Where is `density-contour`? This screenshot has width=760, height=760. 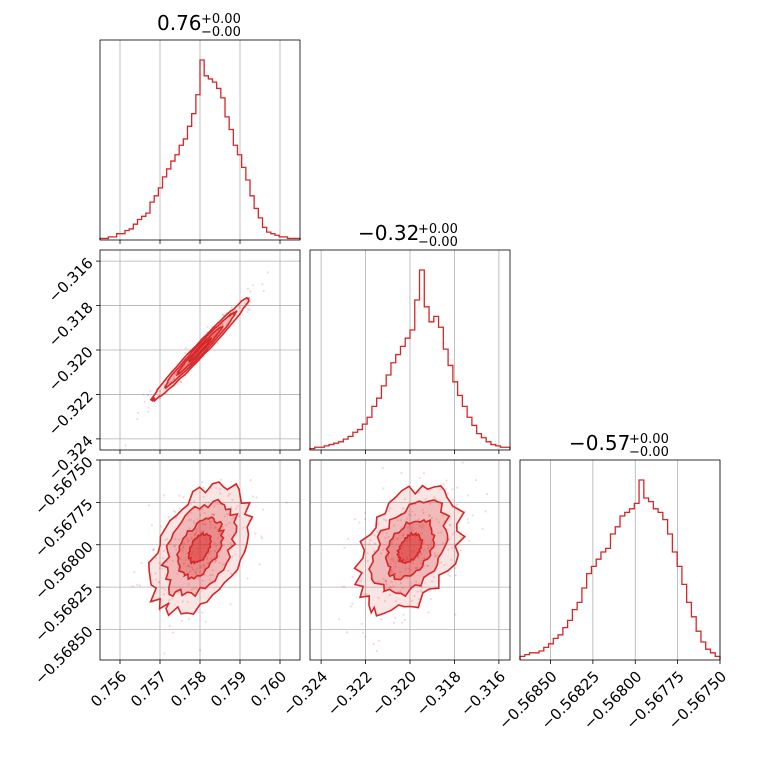
density-contour is located at coordinates (410, 549).